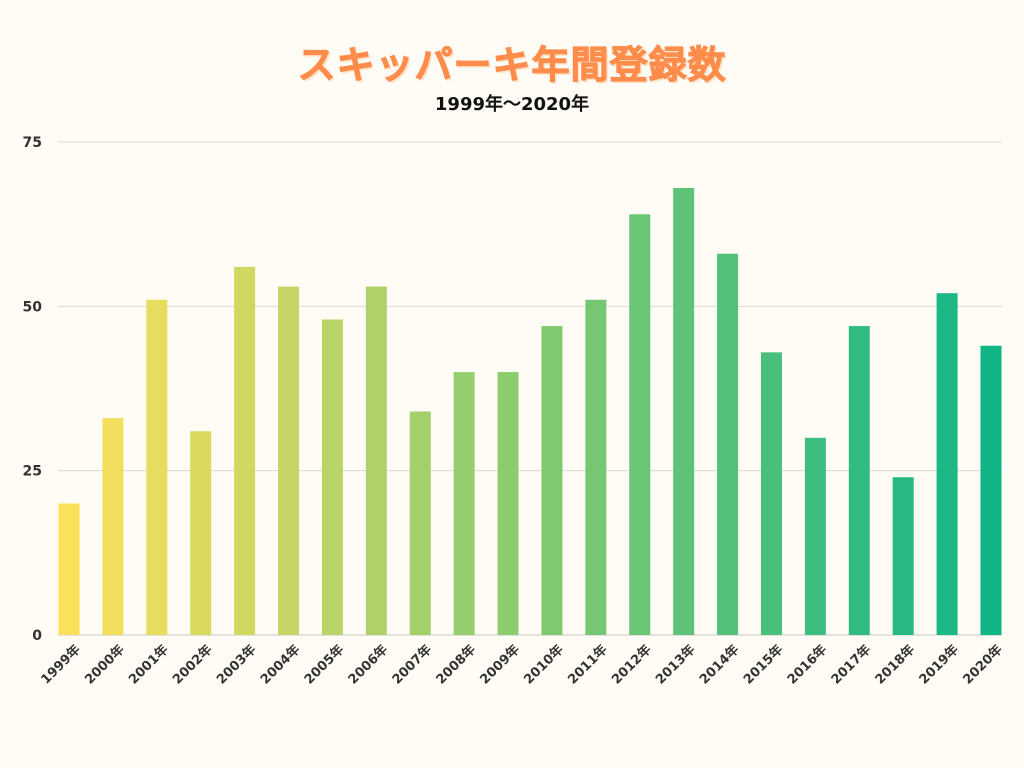 This screenshot has width=1024, height=768. What do you see at coordinates (32, 472) in the screenshot?
I see `y-tick-label: 25` at bounding box center [32, 472].